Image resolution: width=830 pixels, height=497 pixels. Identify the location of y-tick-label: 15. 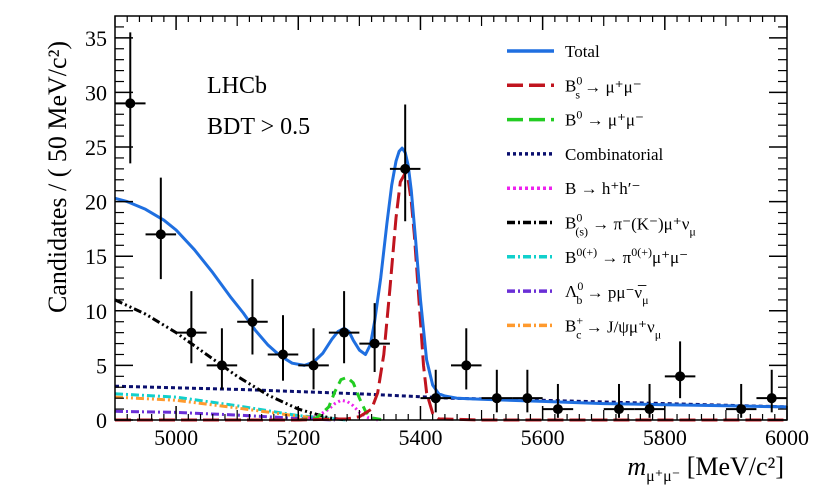
(96, 256).